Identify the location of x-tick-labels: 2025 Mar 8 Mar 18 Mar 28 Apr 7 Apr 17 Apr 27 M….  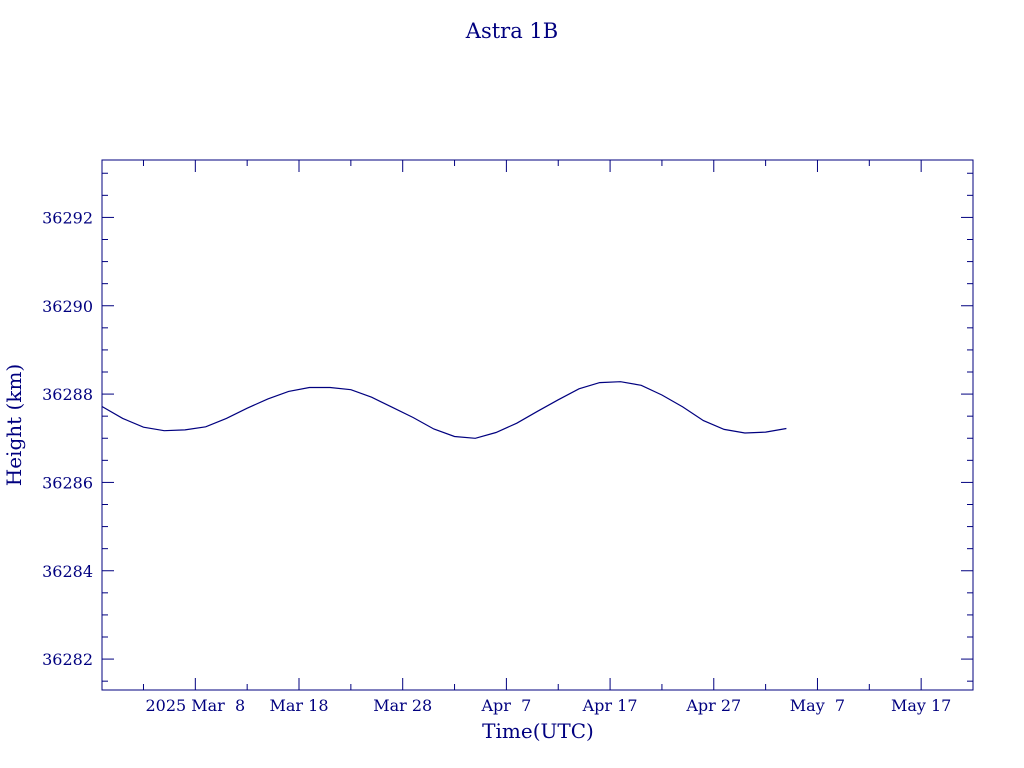
(548, 705).